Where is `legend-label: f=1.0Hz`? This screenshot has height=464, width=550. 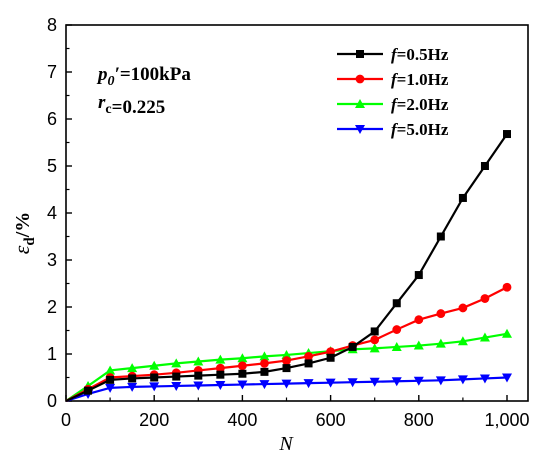
legend-label: f=1.0Hz is located at coordinates (420, 79).